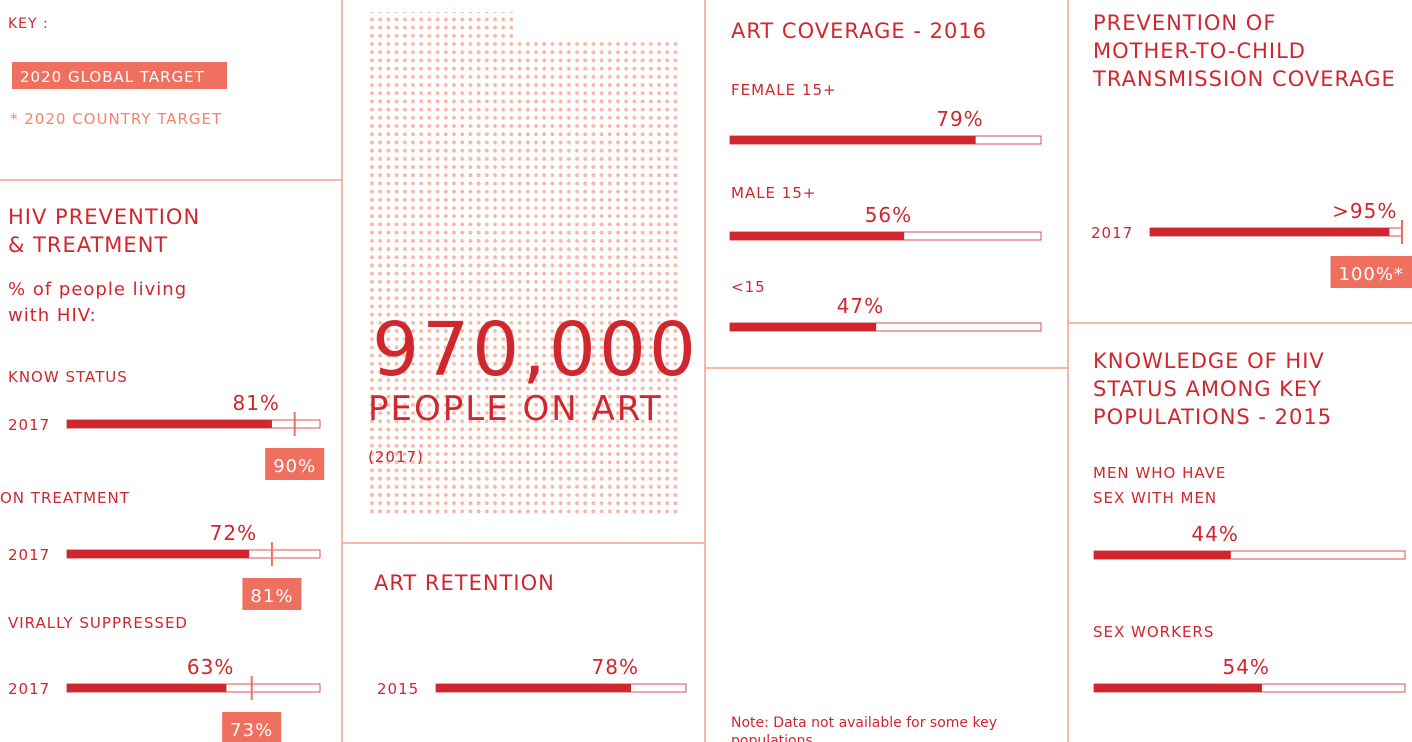 The height and width of the screenshot is (742, 1412). Describe the element at coordinates (1212, 417) in the screenshot. I see `section-title: POPULATIONS - 2015` at that location.